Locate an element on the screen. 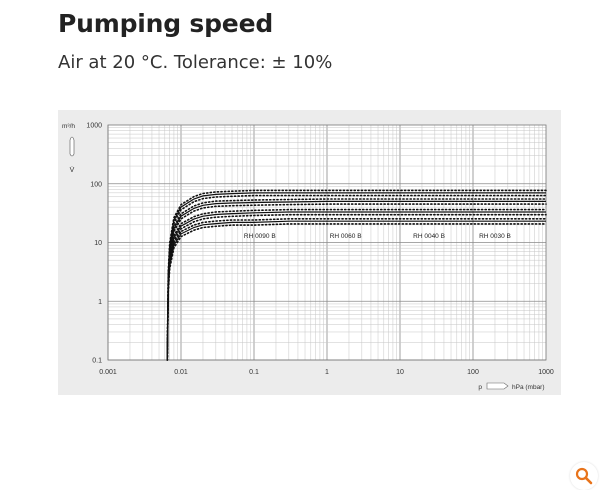  y-tick-label: 10 is located at coordinates (98, 243).